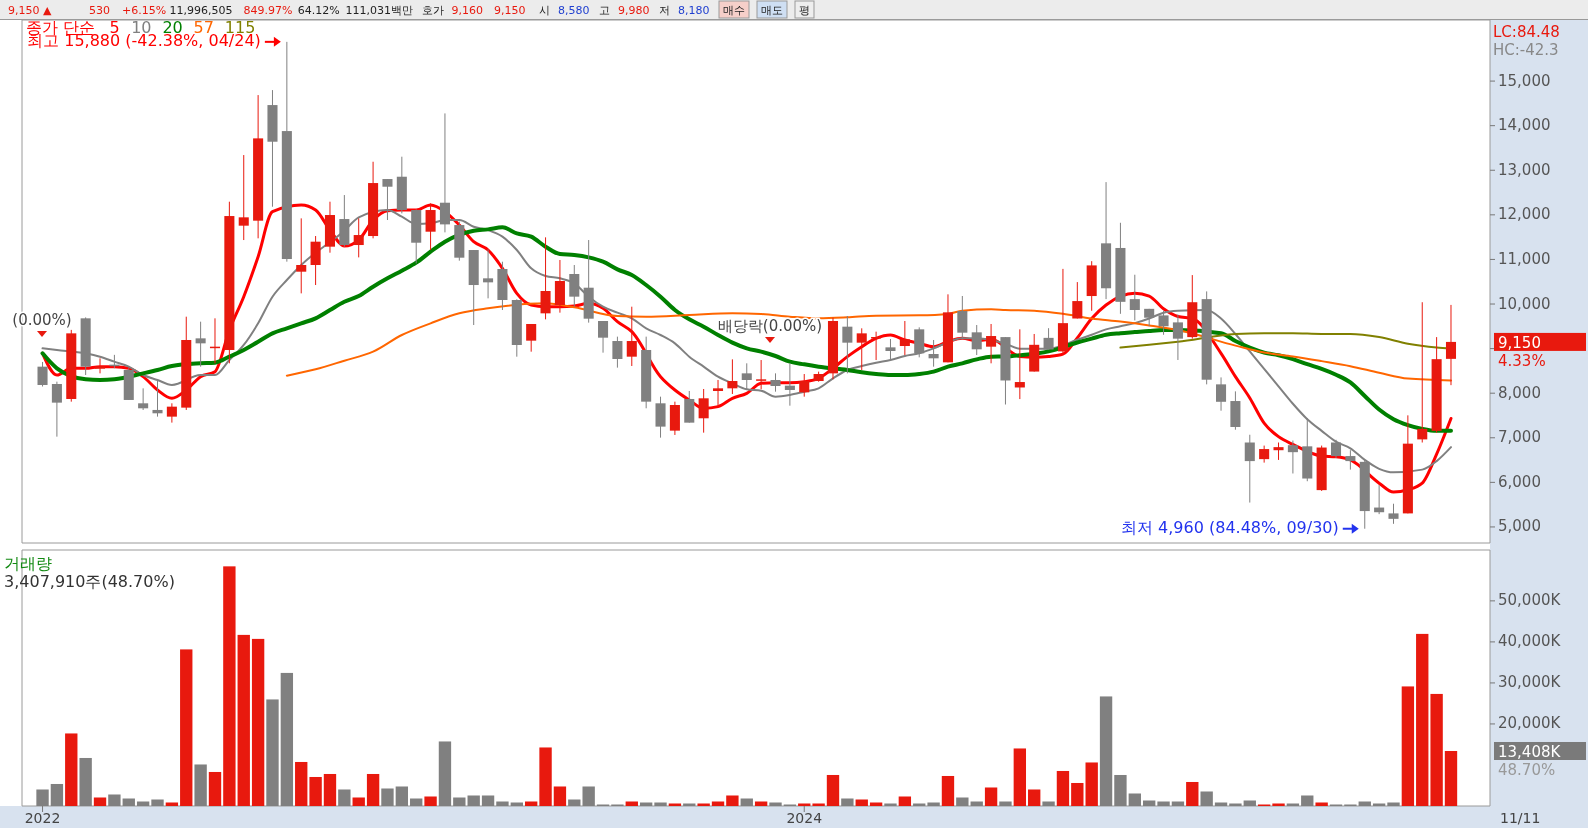 The image size is (1588, 828). Describe the element at coordinates (1530, 641) in the screenshot. I see `y-tick-label: 40,000K` at that location.